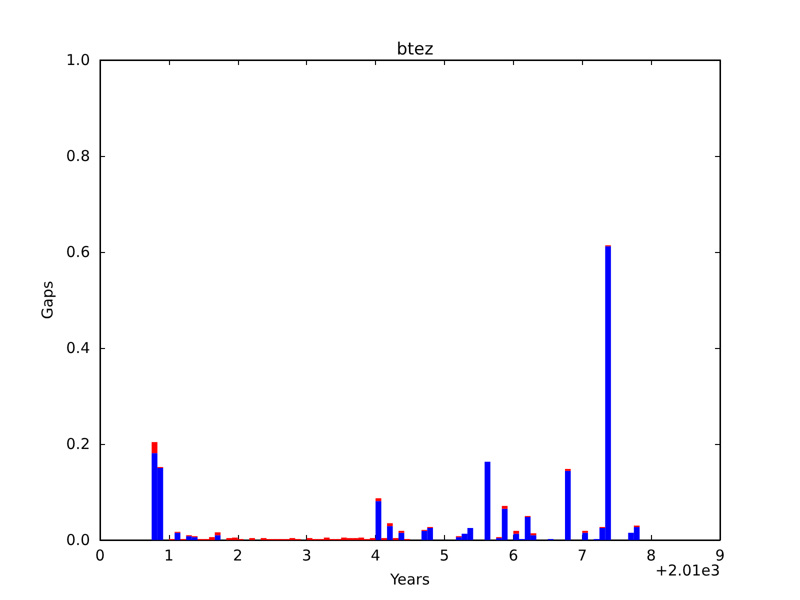  Describe the element at coordinates (513, 555) in the screenshot. I see `x-tick-label: 6` at that location.